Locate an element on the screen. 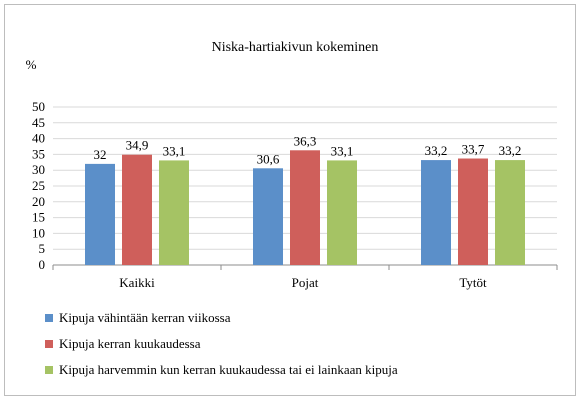  y-tick-label: 15 is located at coordinates (38, 217).